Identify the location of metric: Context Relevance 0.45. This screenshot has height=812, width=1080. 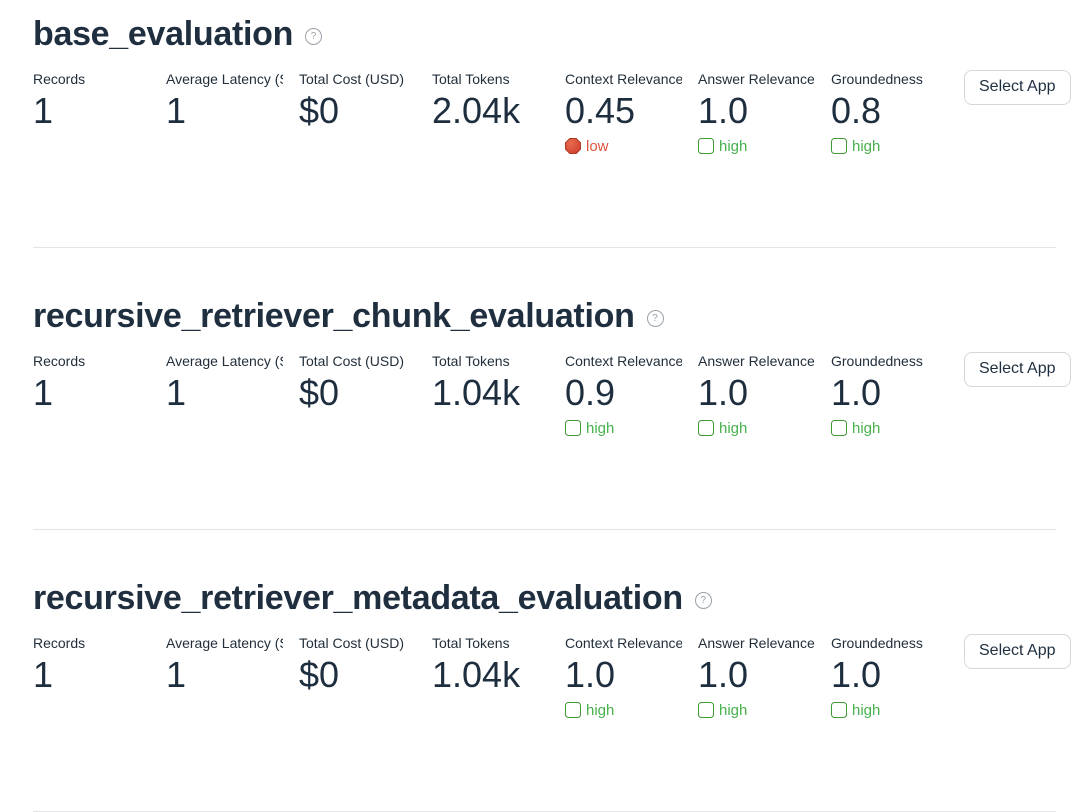
(623, 112).